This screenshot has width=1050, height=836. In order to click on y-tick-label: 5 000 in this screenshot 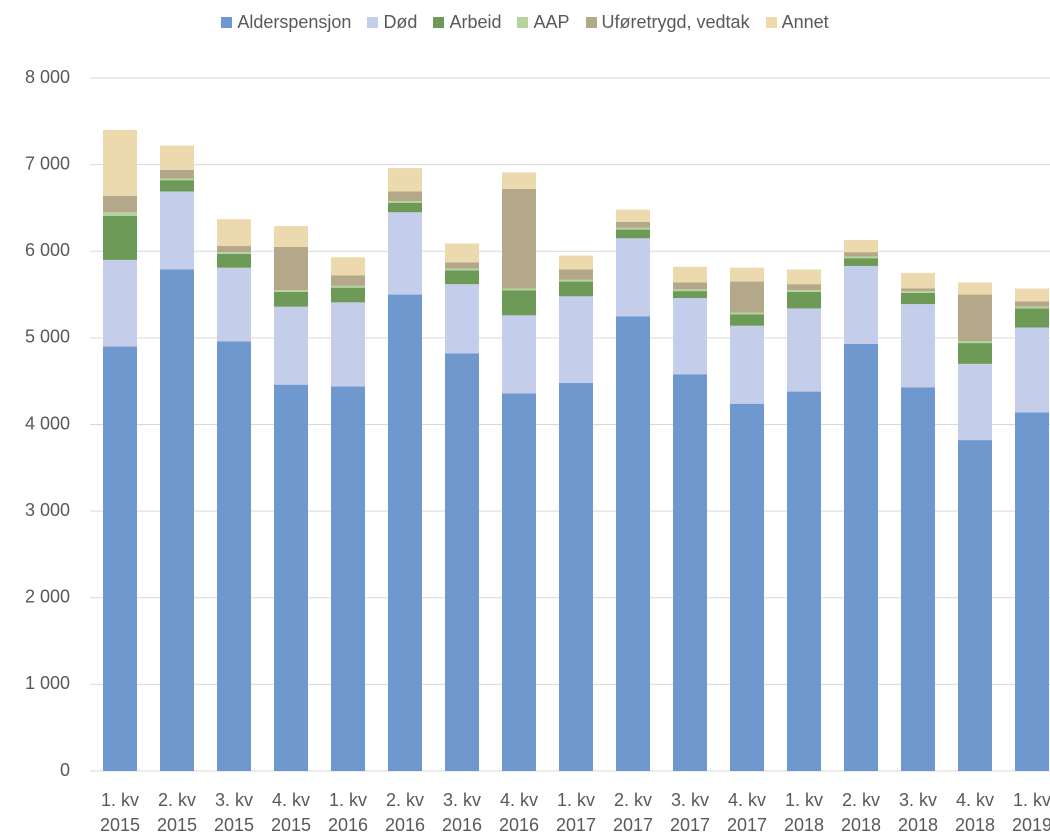, I will do `click(47, 337)`.